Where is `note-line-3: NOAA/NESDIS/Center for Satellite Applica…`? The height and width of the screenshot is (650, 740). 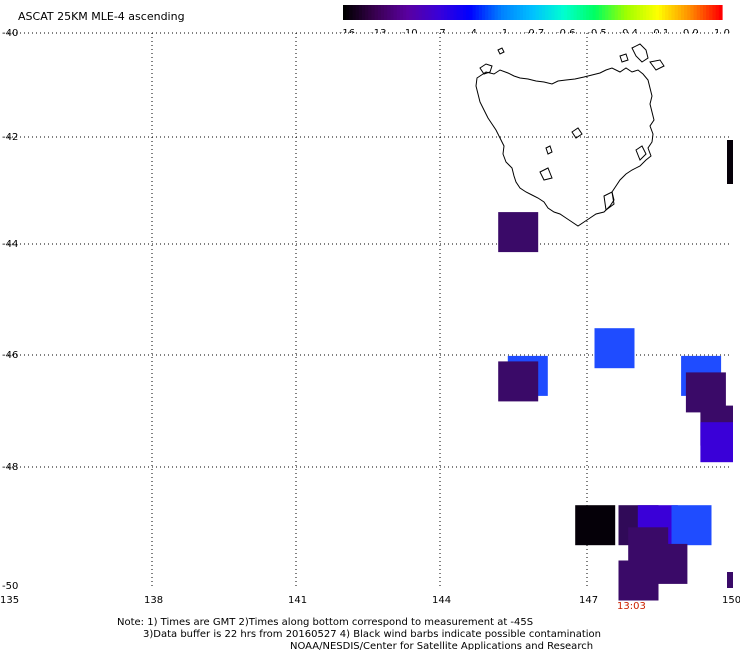 note-line-3: NOAA/NESDIS/Center for Satellite Applica… is located at coordinates (441, 645).